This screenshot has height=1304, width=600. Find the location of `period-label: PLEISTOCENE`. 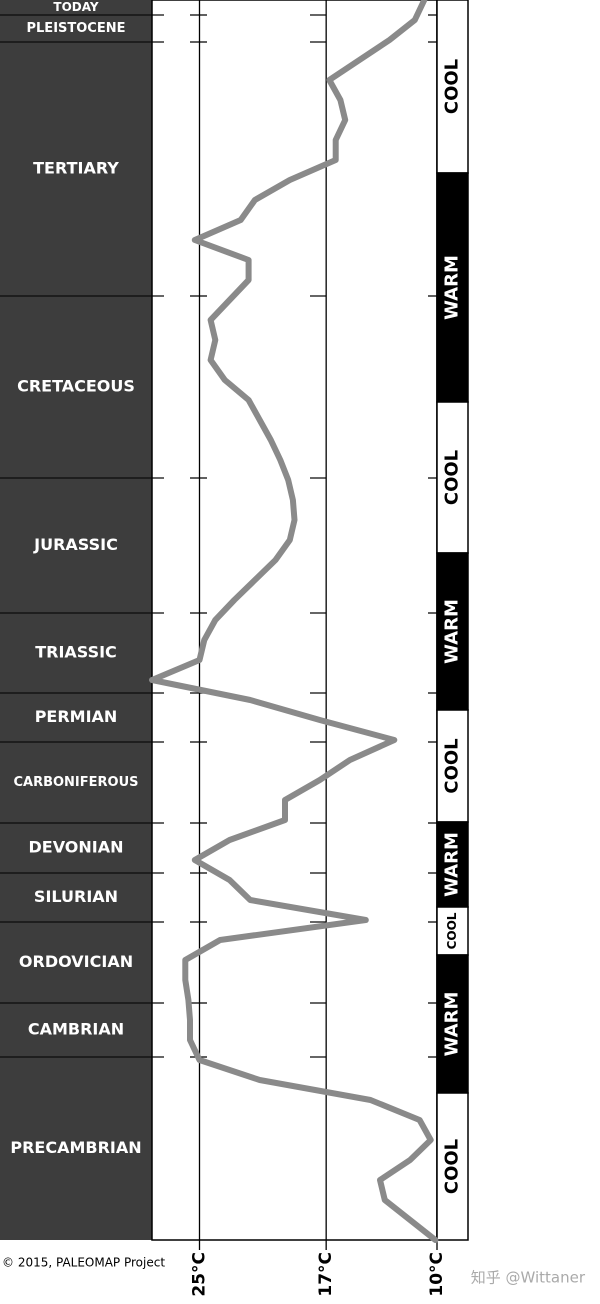

period-label: PLEISTOCENE is located at coordinates (76, 28).